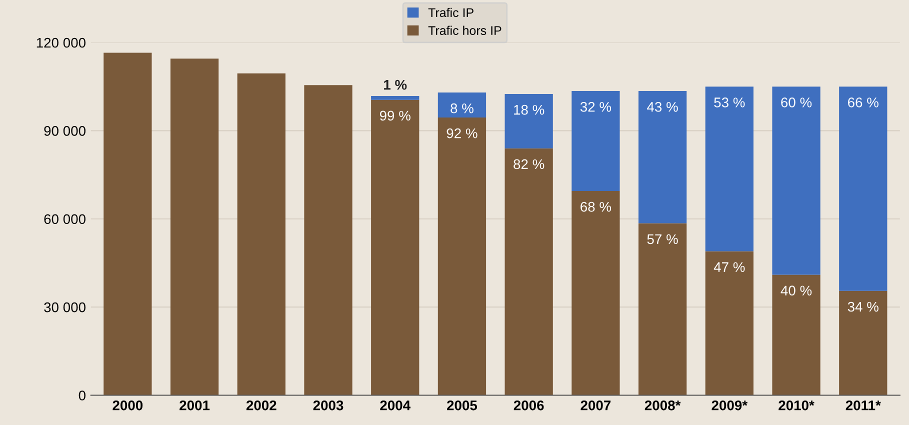 Image resolution: width=909 pixels, height=425 pixels. Describe the element at coordinates (863, 405) in the screenshot. I see `x-tick-label: 2011*` at that location.